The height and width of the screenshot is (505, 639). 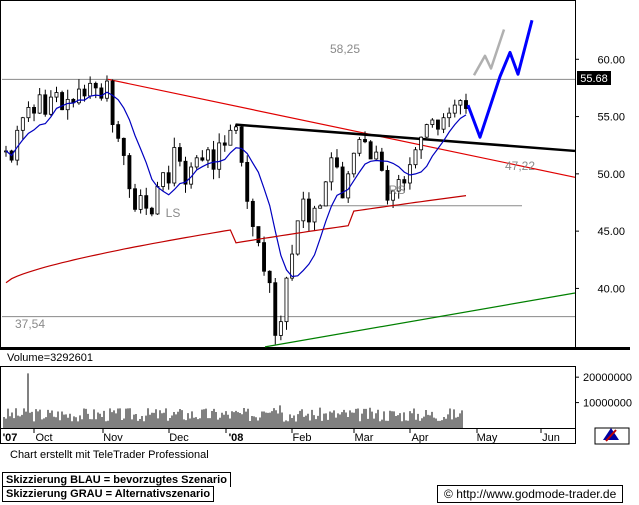 What do you see at coordinates (607, 404) in the screenshot?
I see `volume-tick-label: 10000000` at bounding box center [607, 404].